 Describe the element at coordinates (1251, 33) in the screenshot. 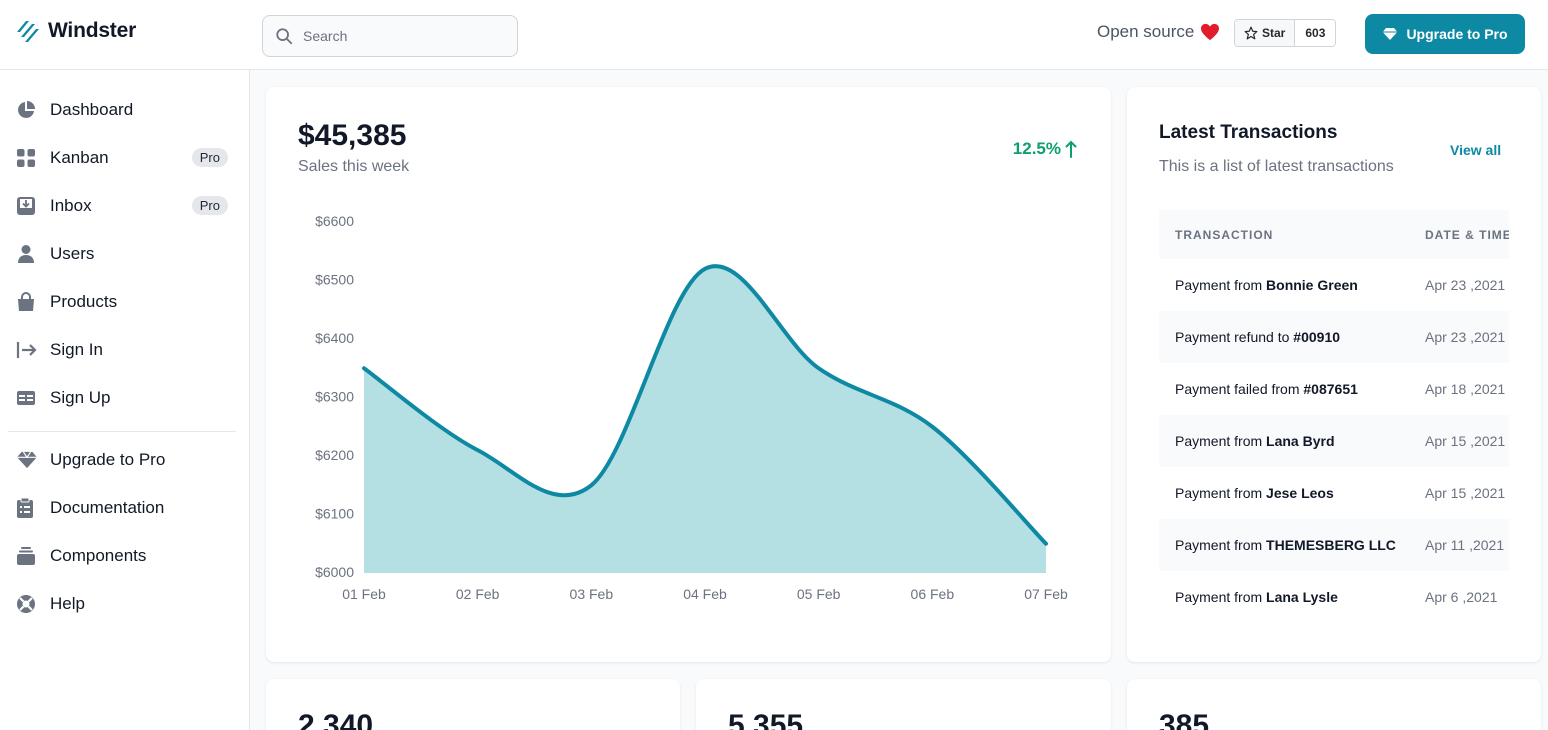

I see `star-icon` at that location.